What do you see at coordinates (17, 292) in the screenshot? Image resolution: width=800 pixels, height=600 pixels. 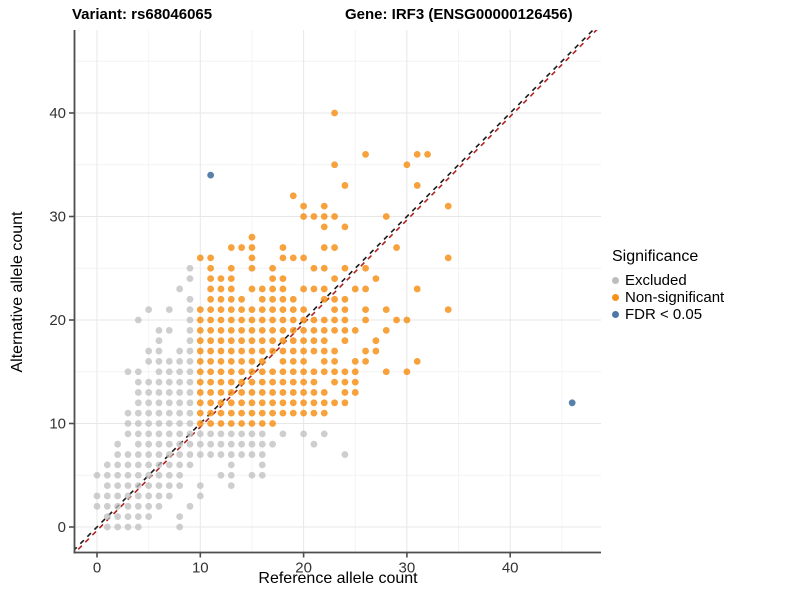 I see `y-axis-title: Alternative allele count` at bounding box center [17, 292].